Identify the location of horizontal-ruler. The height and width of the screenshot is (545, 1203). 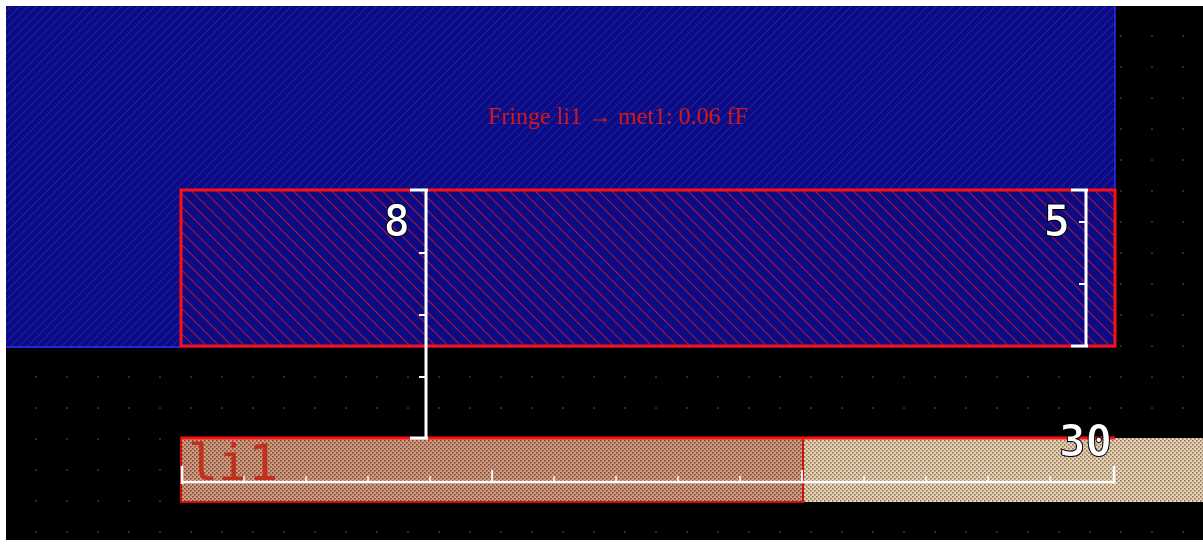
(648, 475).